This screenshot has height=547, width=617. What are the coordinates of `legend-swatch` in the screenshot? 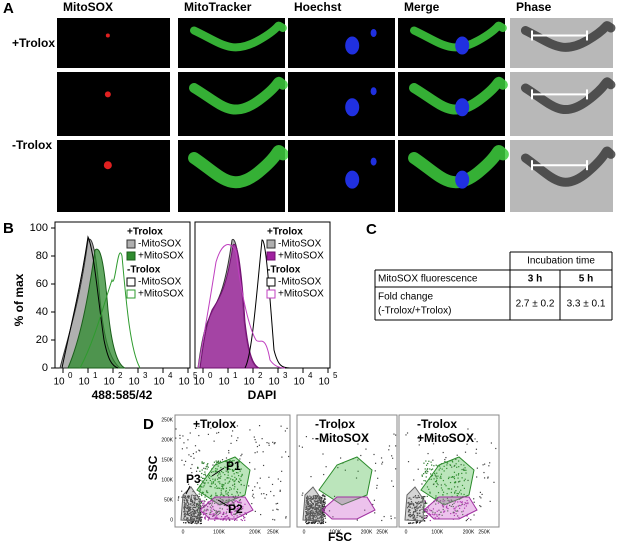 It's located at (271, 282).